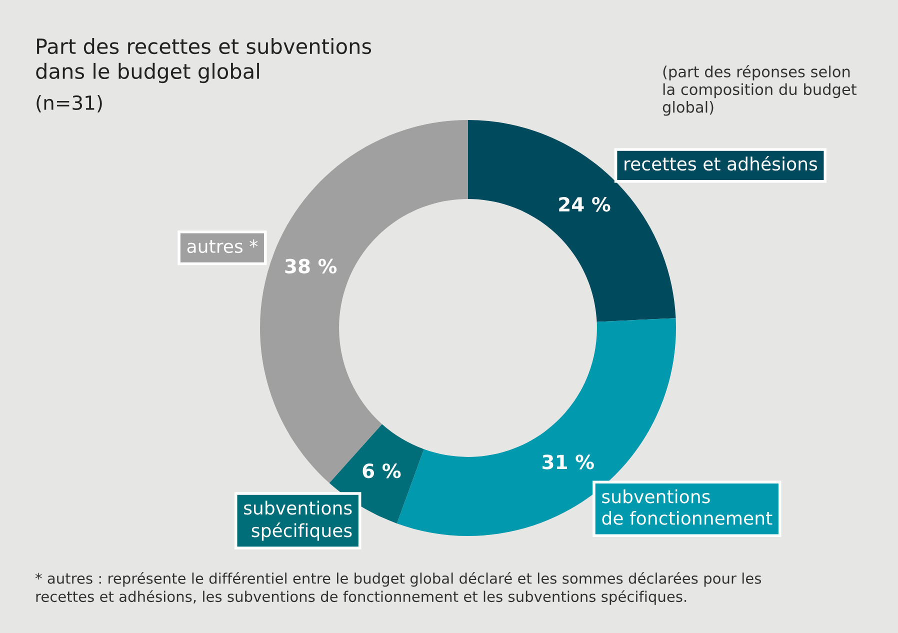 This screenshot has height=633, width=898. Describe the element at coordinates (222, 246) in the screenshot. I see `slice-label: autres *` at that location.